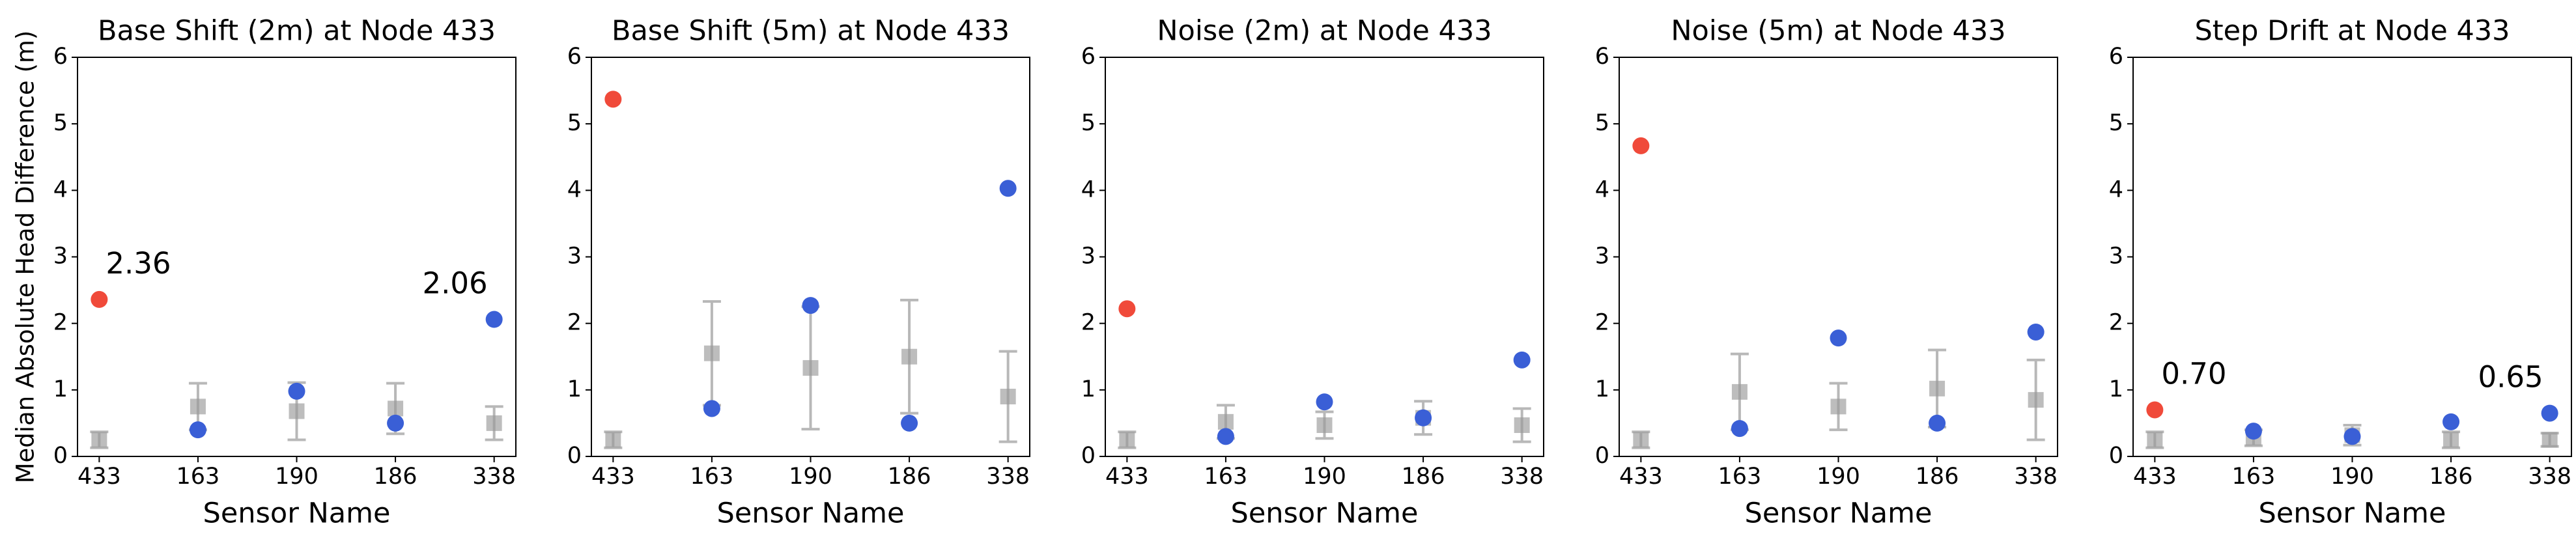 Image resolution: width=2576 pixels, height=558 pixels. I want to click on chart-title: Base Shift (5m) at Node 433, so click(811, 31).